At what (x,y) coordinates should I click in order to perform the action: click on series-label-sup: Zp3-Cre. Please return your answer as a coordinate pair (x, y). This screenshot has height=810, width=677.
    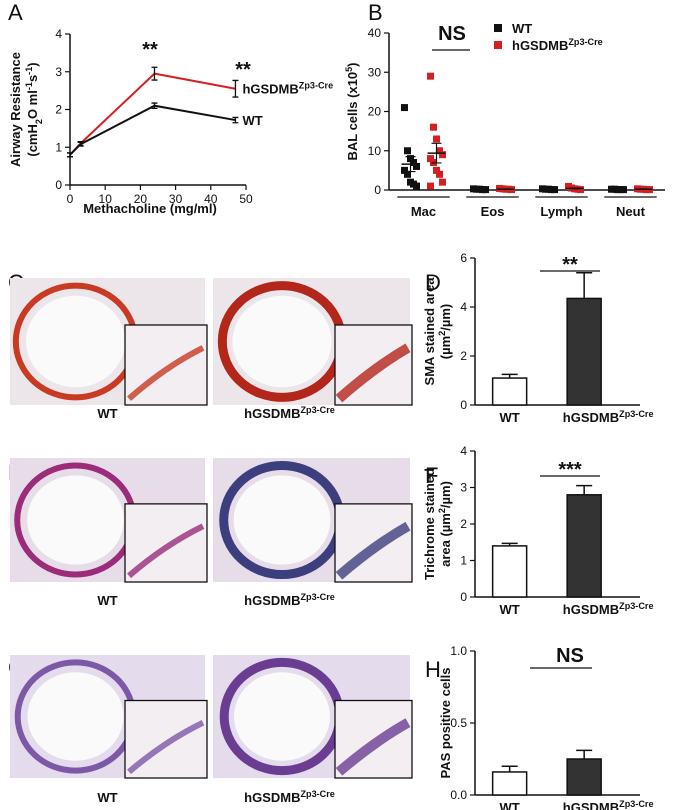
    Looking at the image, I should click on (316, 86).